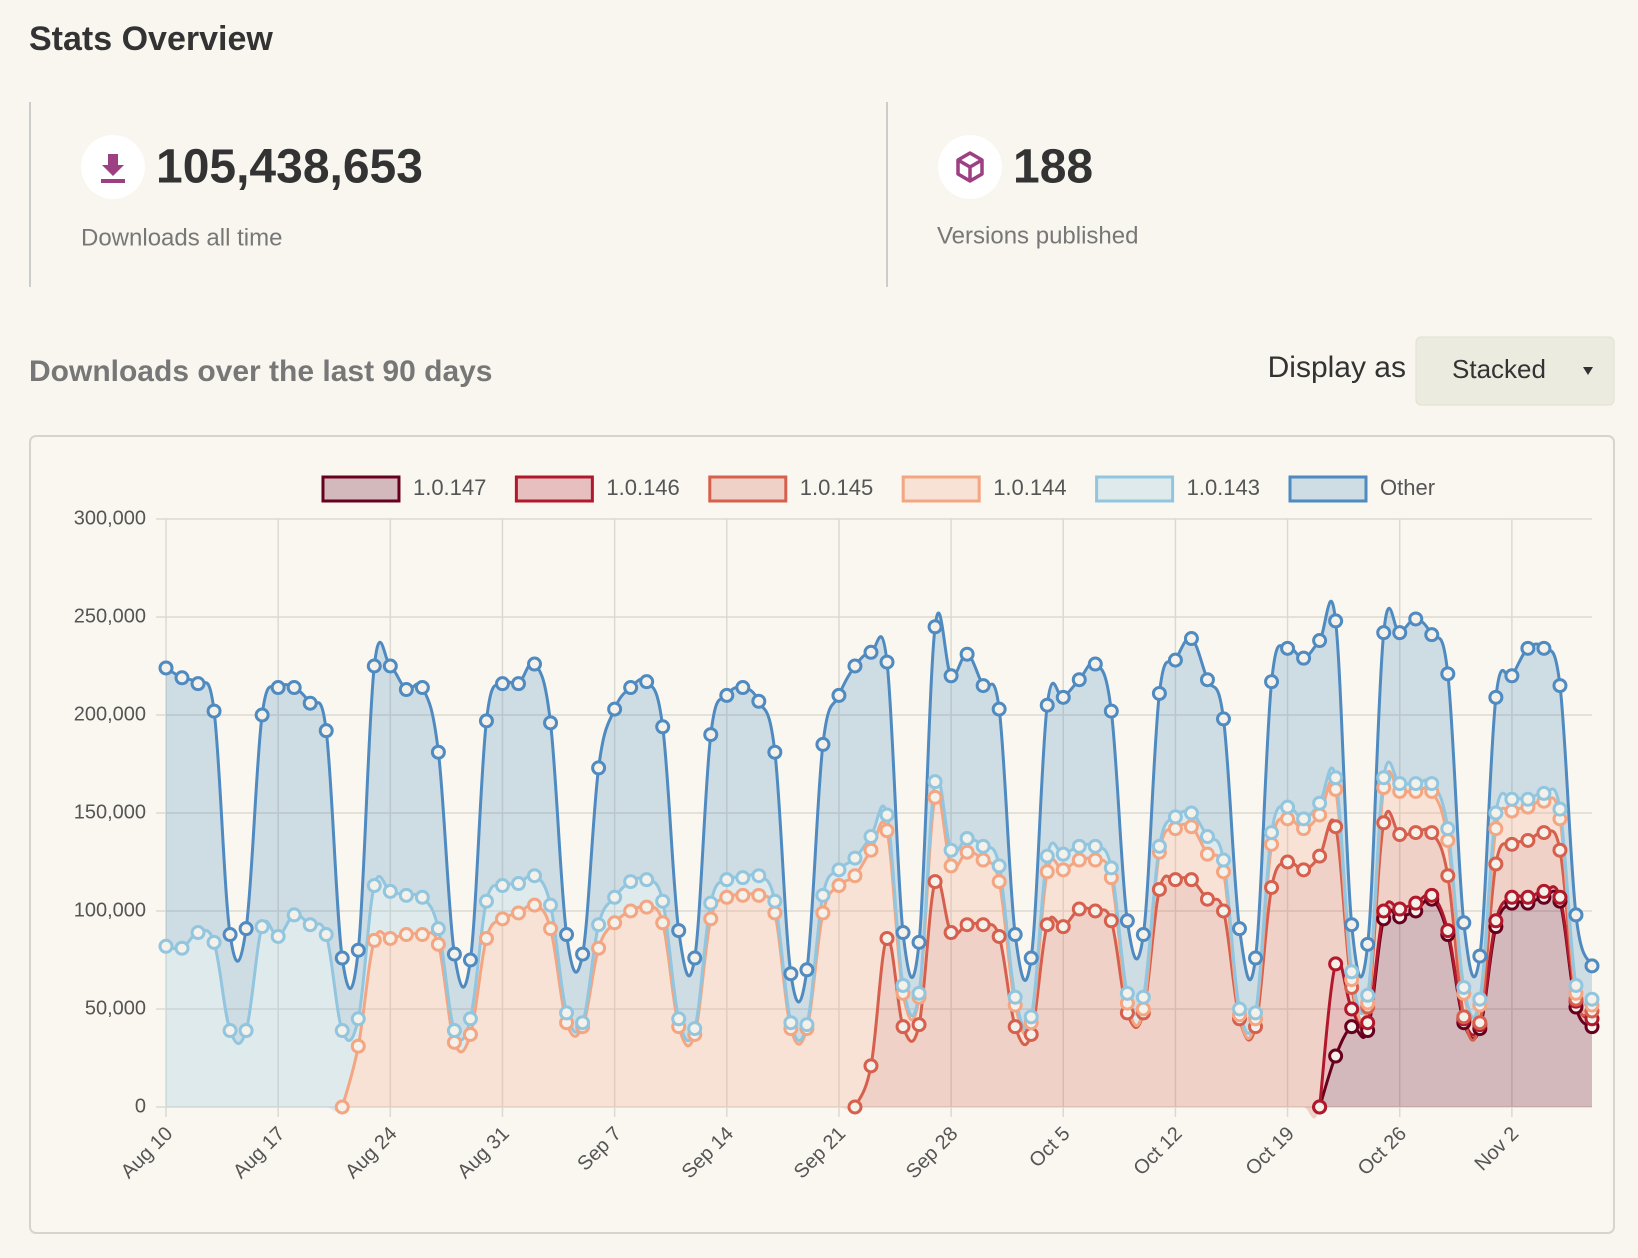 The width and height of the screenshot is (1638, 1258). Describe the element at coordinates (1037, 235) in the screenshot. I see `stat-label: Versions published` at that location.